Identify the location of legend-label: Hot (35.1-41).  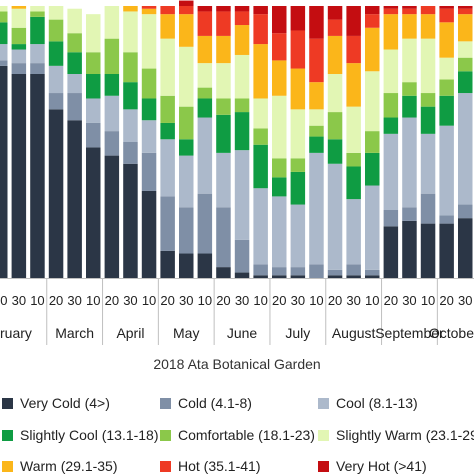
(219, 466).